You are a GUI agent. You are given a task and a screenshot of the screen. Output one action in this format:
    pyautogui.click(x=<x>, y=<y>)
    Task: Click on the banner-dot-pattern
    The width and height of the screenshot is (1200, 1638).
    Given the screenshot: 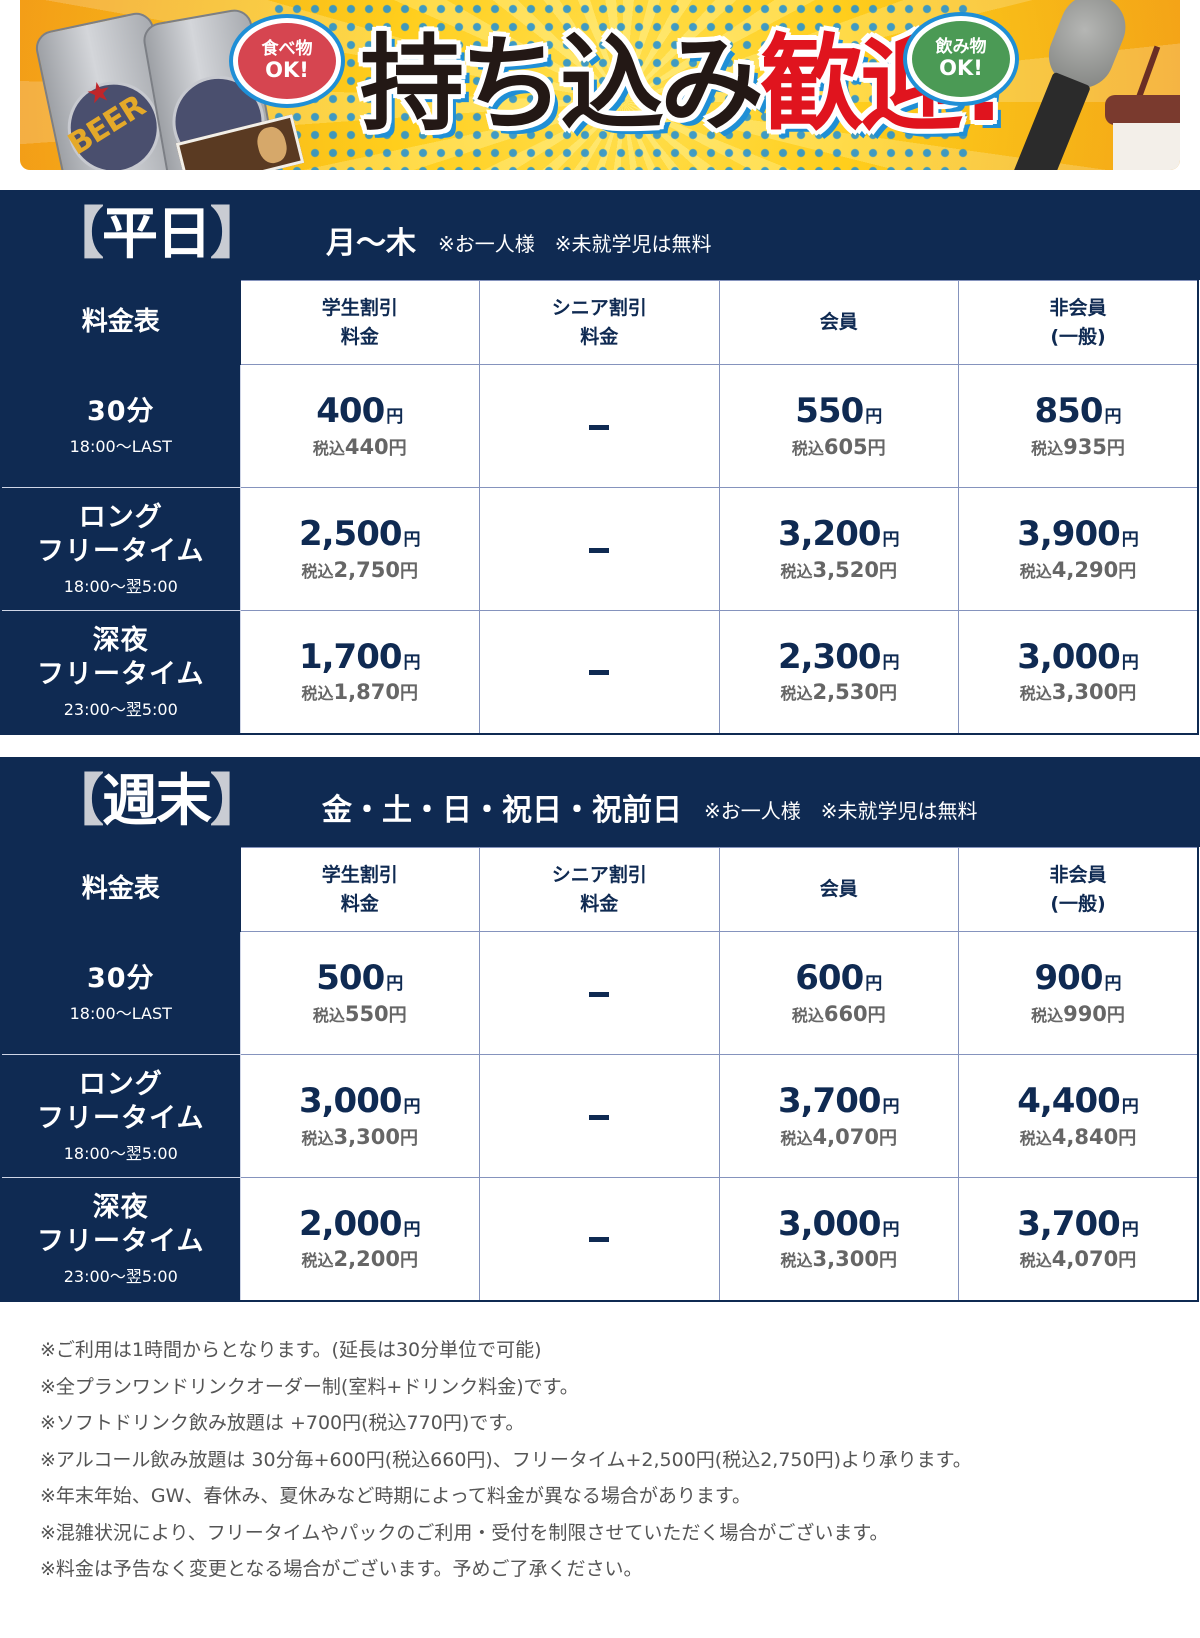 What is the action you would take?
    pyautogui.click(x=620, y=85)
    